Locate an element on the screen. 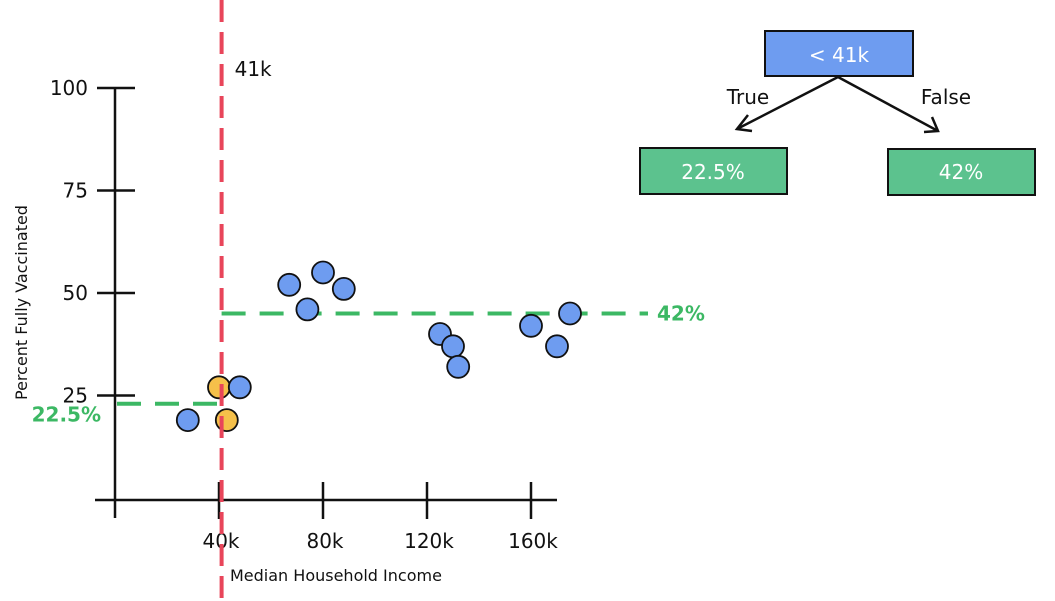 This screenshot has height=601, width=1055. tree-edge-true-arrowhead is located at coordinates (743, 123).